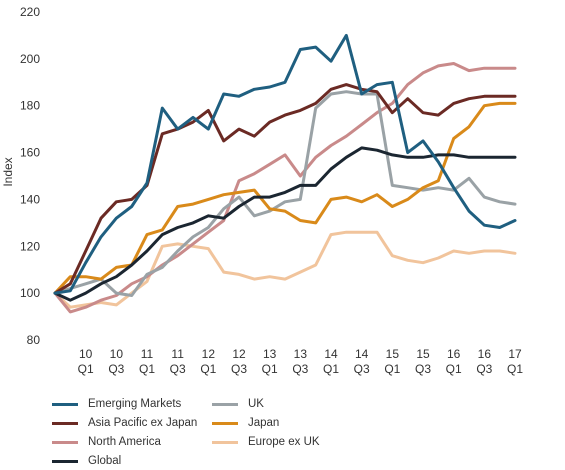 This screenshot has width=565, height=470. Describe the element at coordinates (30, 153) in the screenshot. I see `y-tick-label: 160` at that location.